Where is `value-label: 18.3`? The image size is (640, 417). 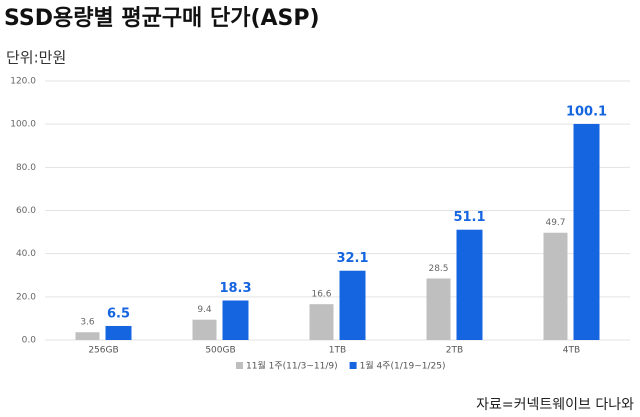
value-label: 18.3 is located at coordinates (235, 288).